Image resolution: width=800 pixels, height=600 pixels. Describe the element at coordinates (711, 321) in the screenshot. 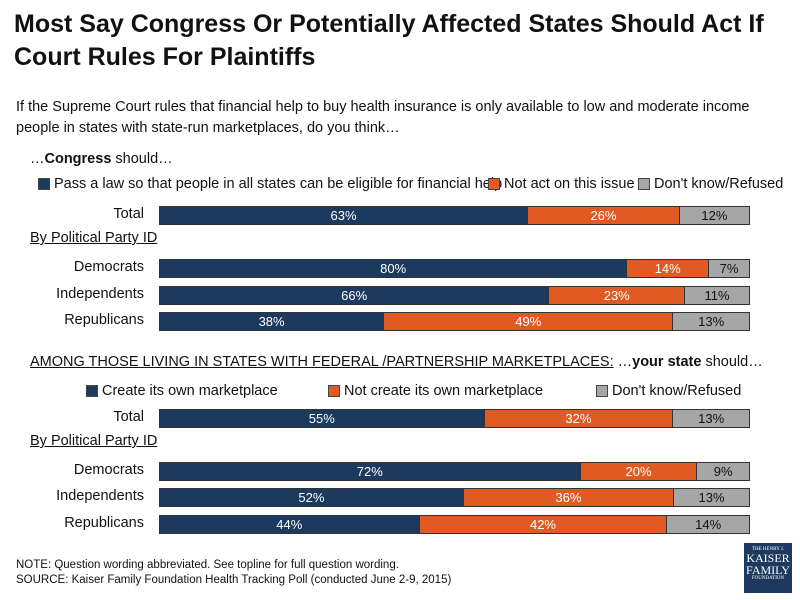

I see `bar-segment-republicans-2: 13%` at that location.